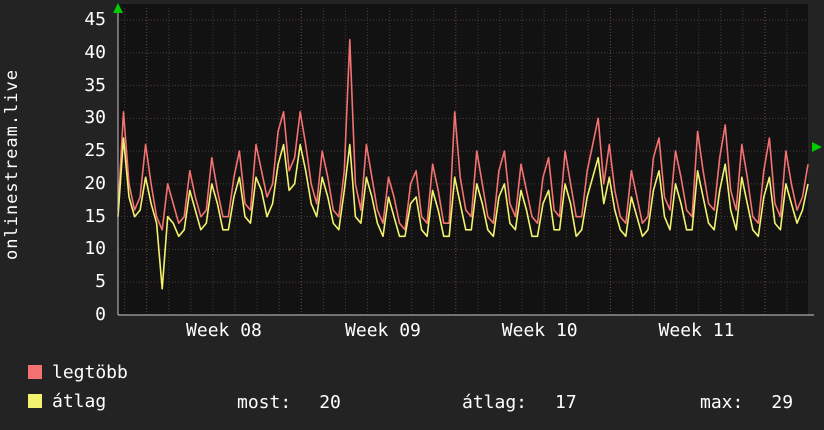 The width and height of the screenshot is (824, 430). I want to click on stat-atlag-label: átlag:, so click(495, 402).